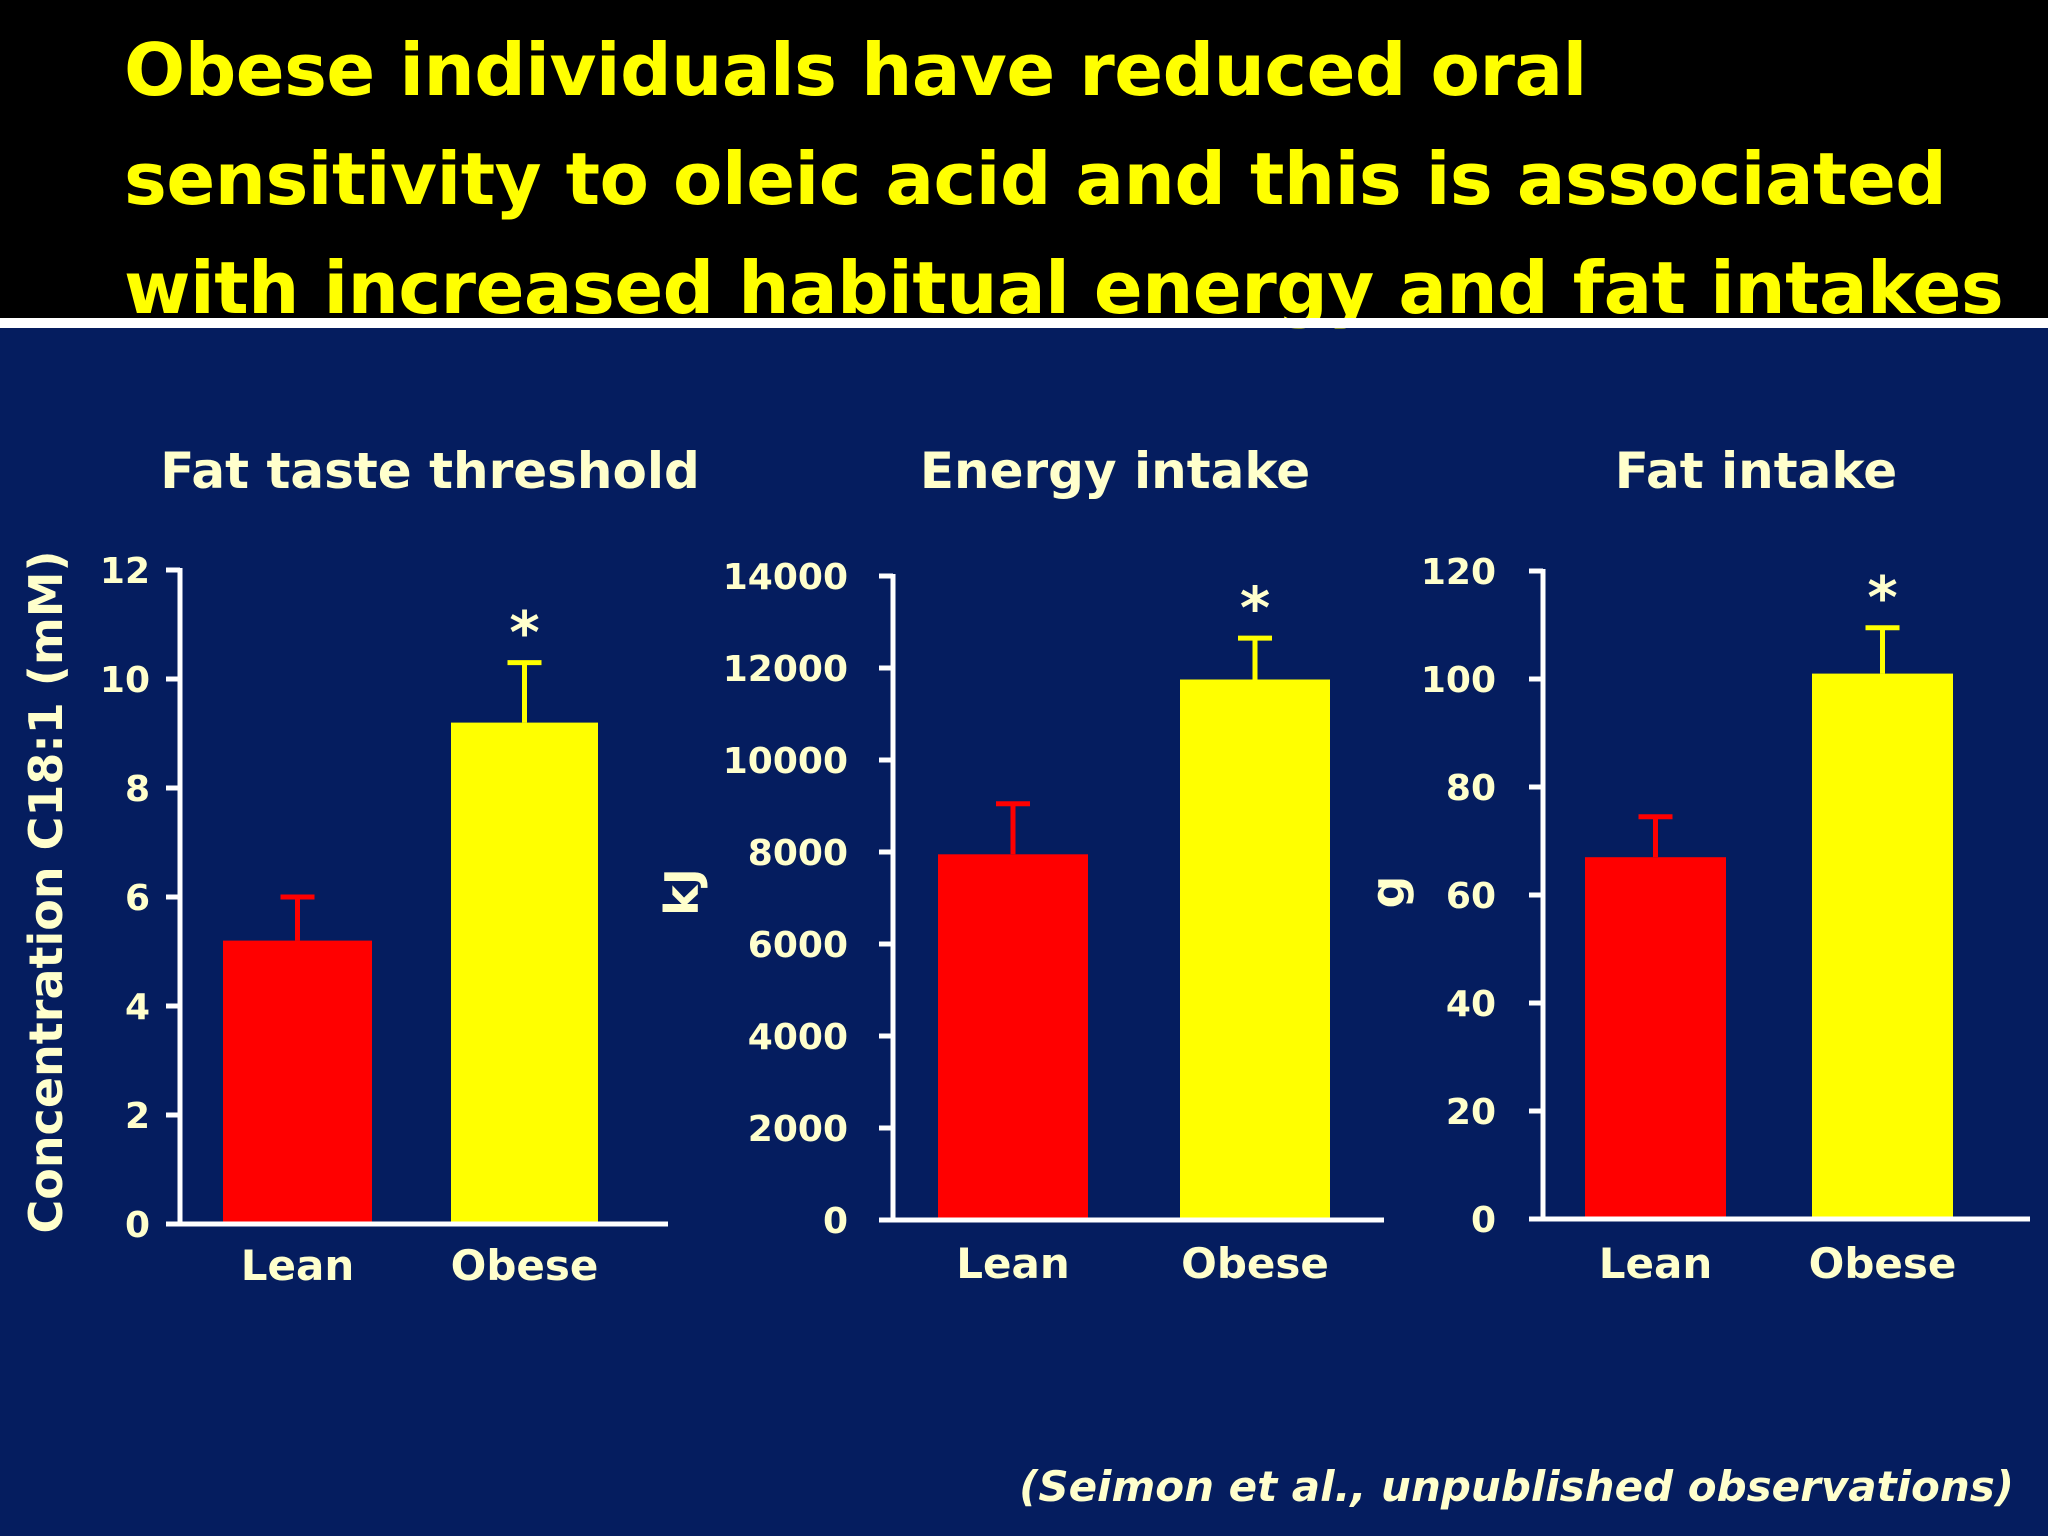  Describe the element at coordinates (1471, 1112) in the screenshot. I see `y-tick-label: 20` at that location.